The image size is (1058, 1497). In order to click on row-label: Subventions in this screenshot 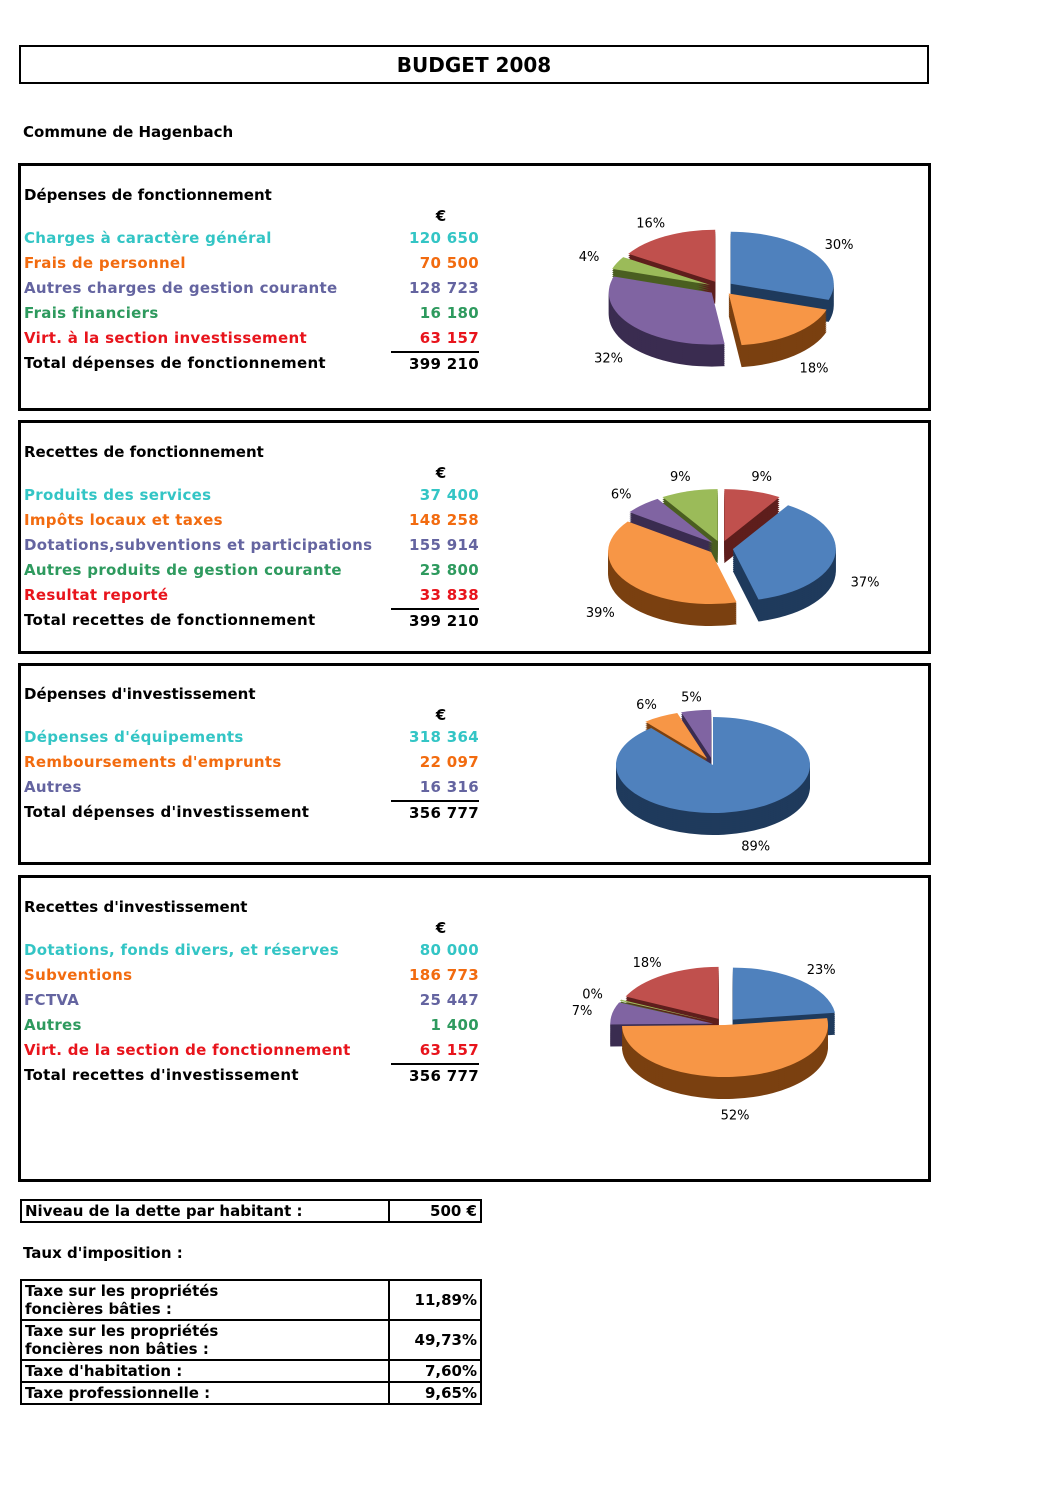, I will do `click(78, 975)`.